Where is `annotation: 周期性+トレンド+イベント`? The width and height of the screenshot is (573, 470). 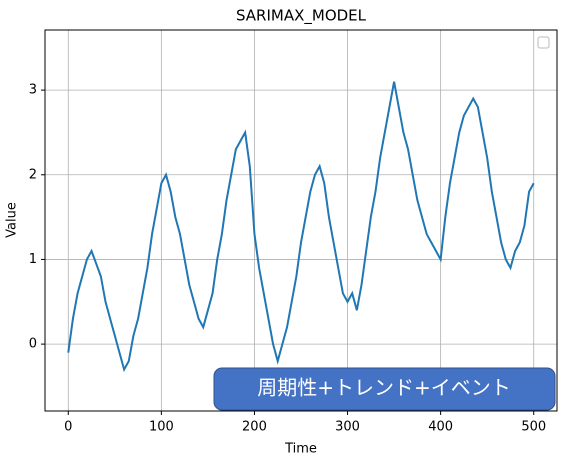
annotation: 周期性+トレンド+イベント is located at coordinates (384, 388).